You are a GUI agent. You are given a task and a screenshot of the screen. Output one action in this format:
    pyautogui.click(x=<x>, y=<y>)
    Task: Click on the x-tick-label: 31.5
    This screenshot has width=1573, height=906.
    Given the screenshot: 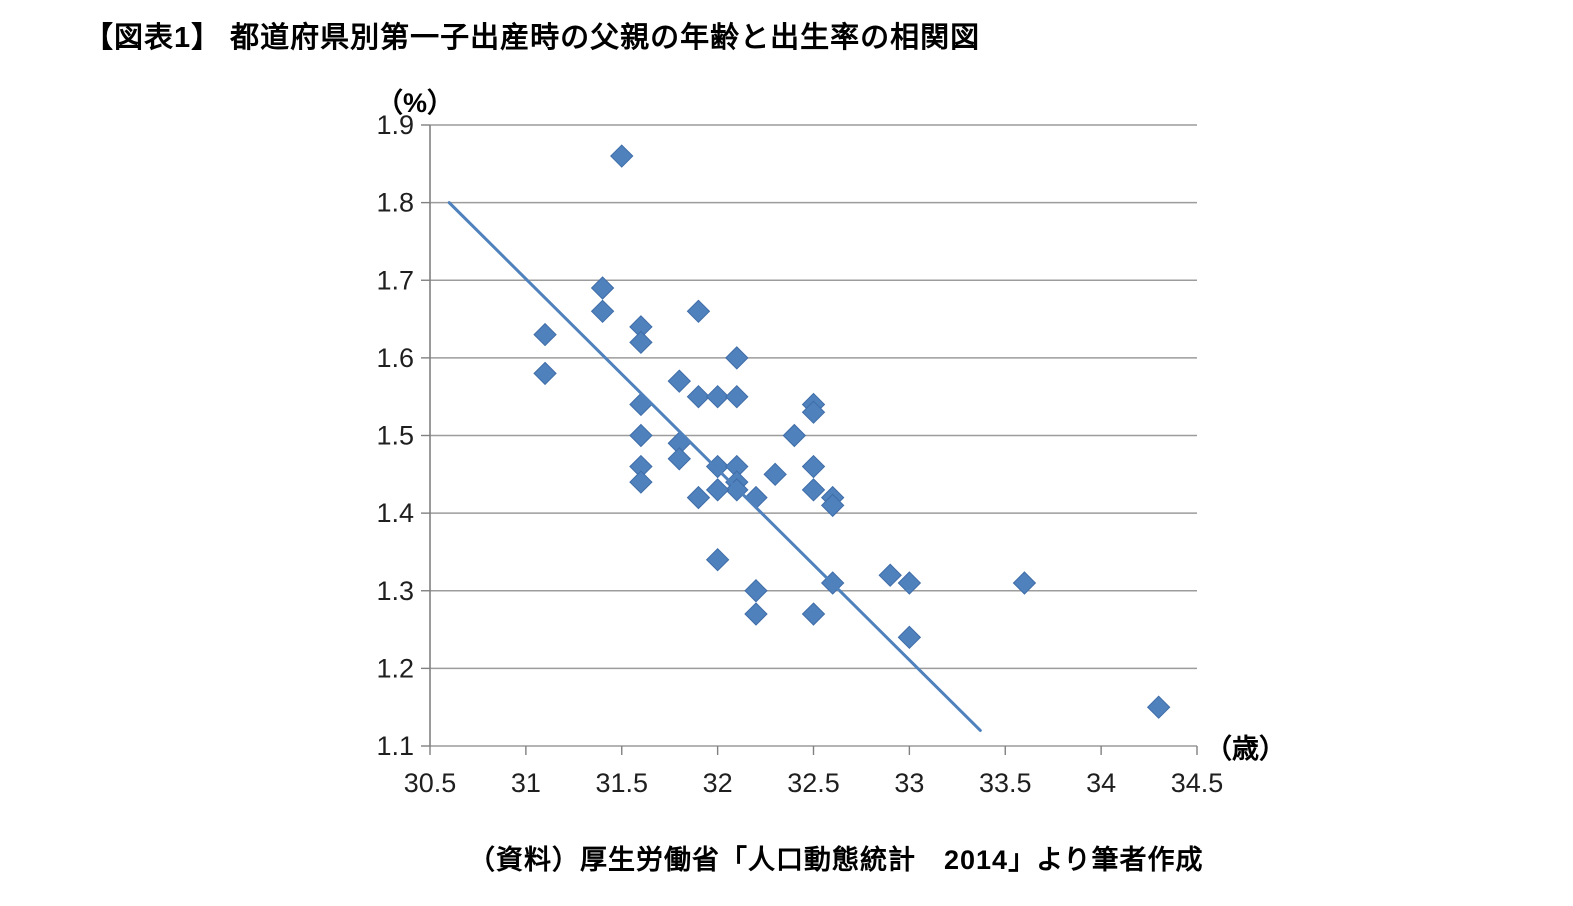 What is the action you would take?
    pyautogui.click(x=621, y=783)
    